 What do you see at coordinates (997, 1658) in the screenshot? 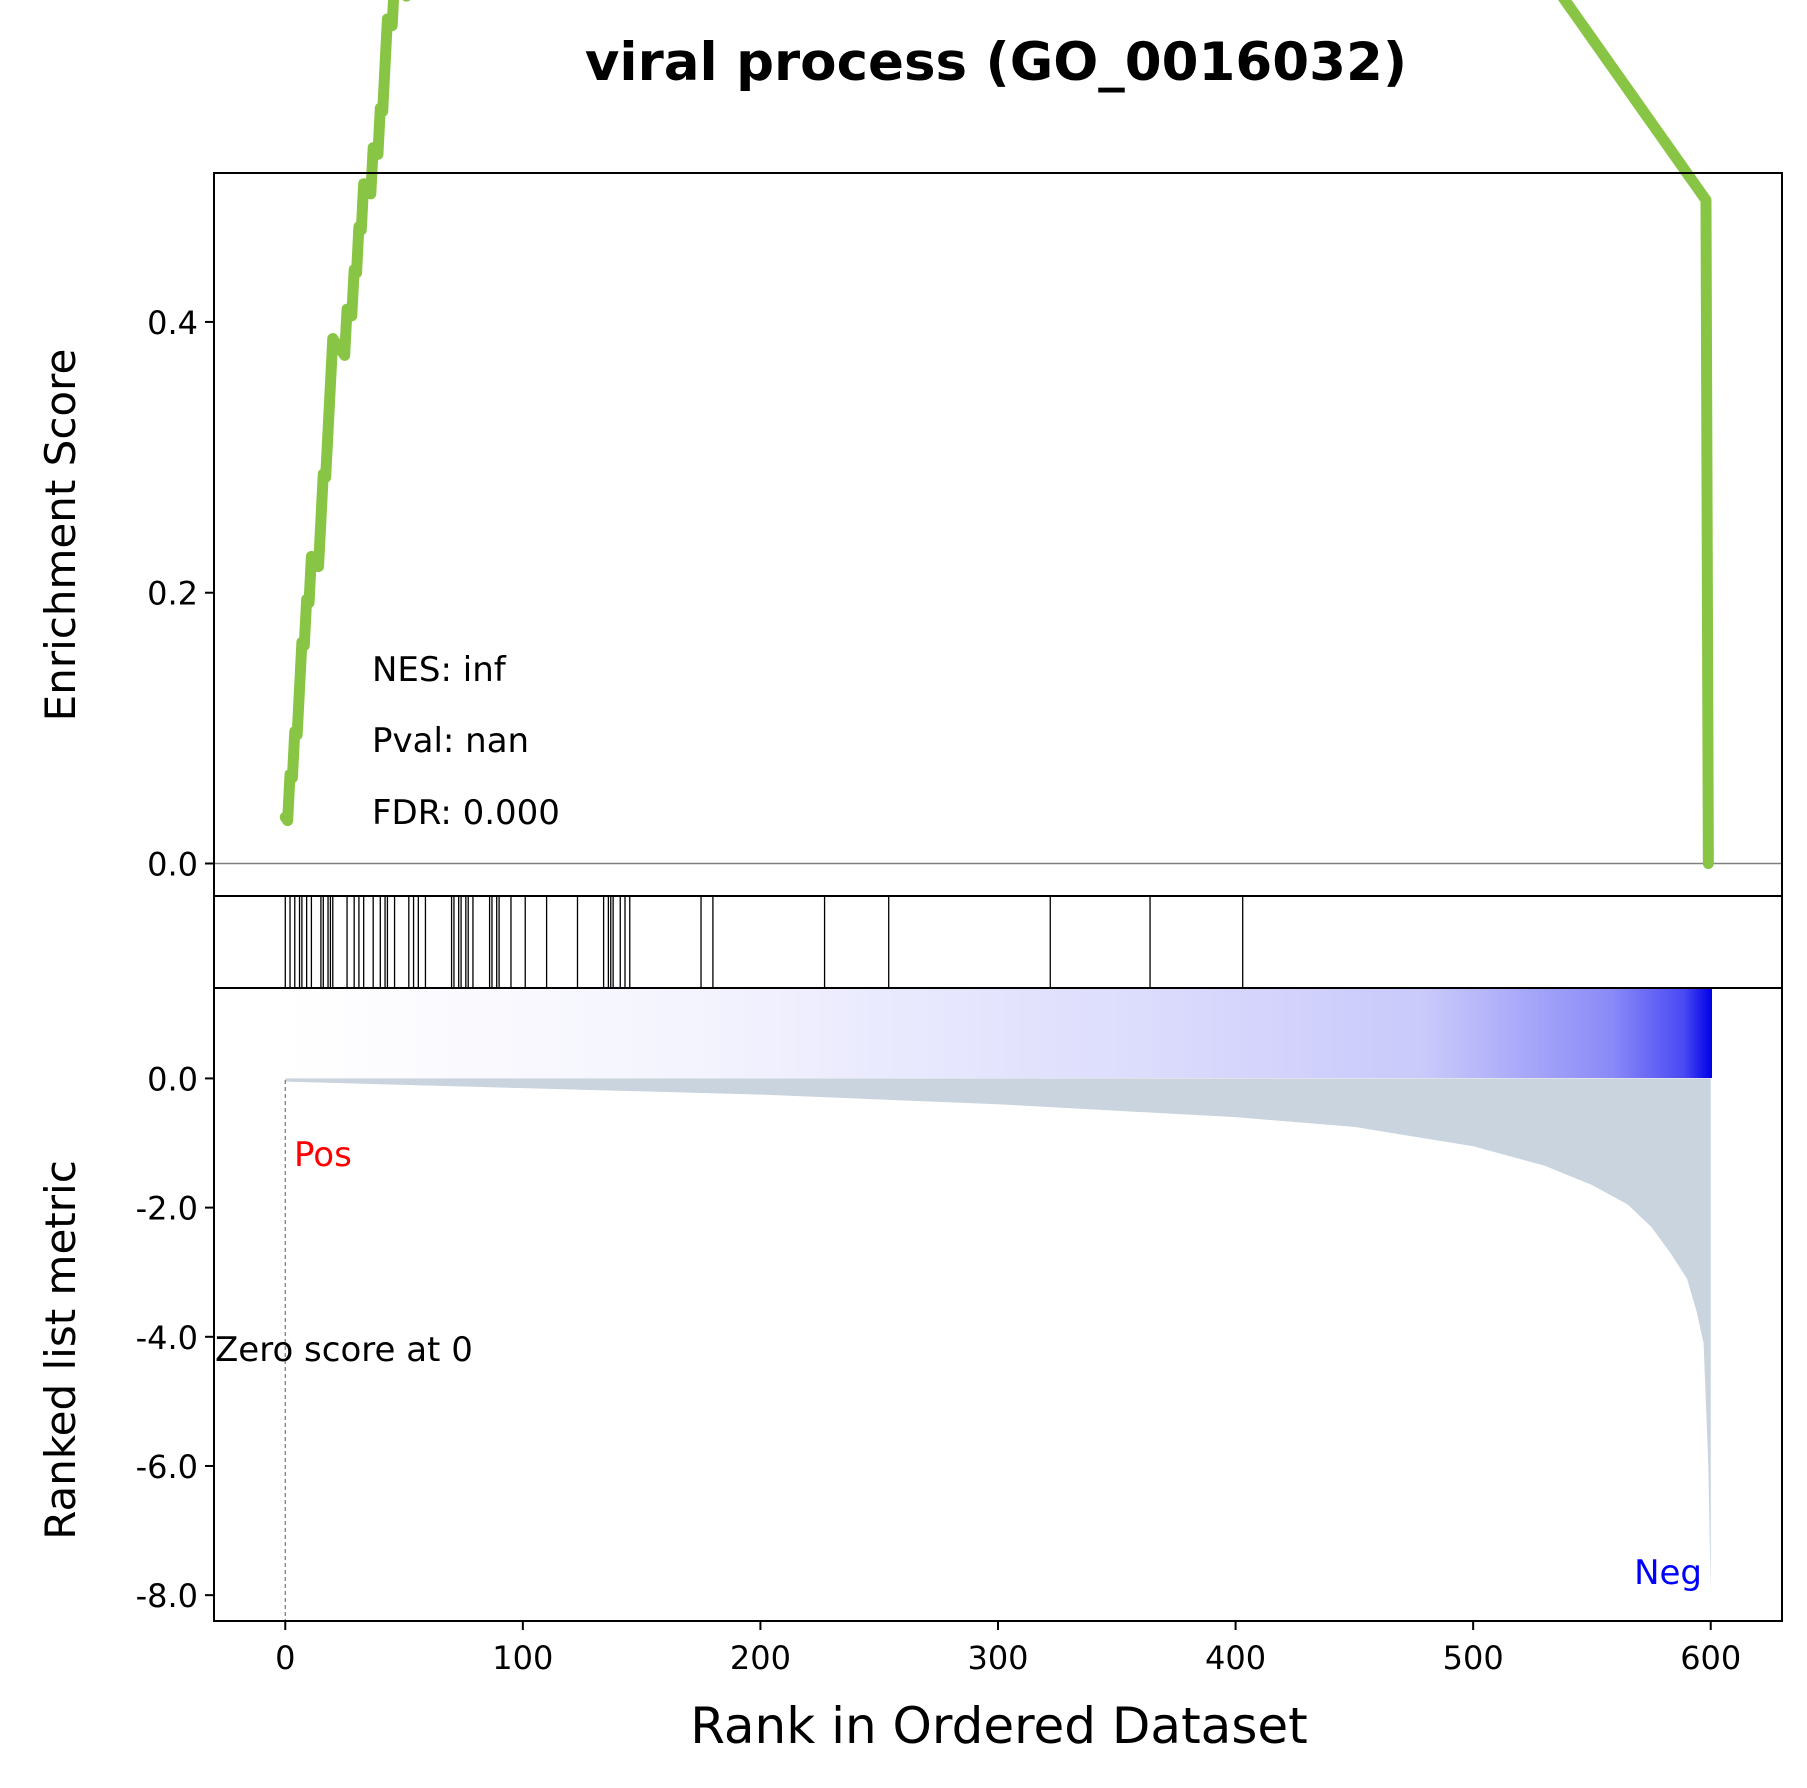
I see `x-tick-label: 300` at bounding box center [997, 1658].